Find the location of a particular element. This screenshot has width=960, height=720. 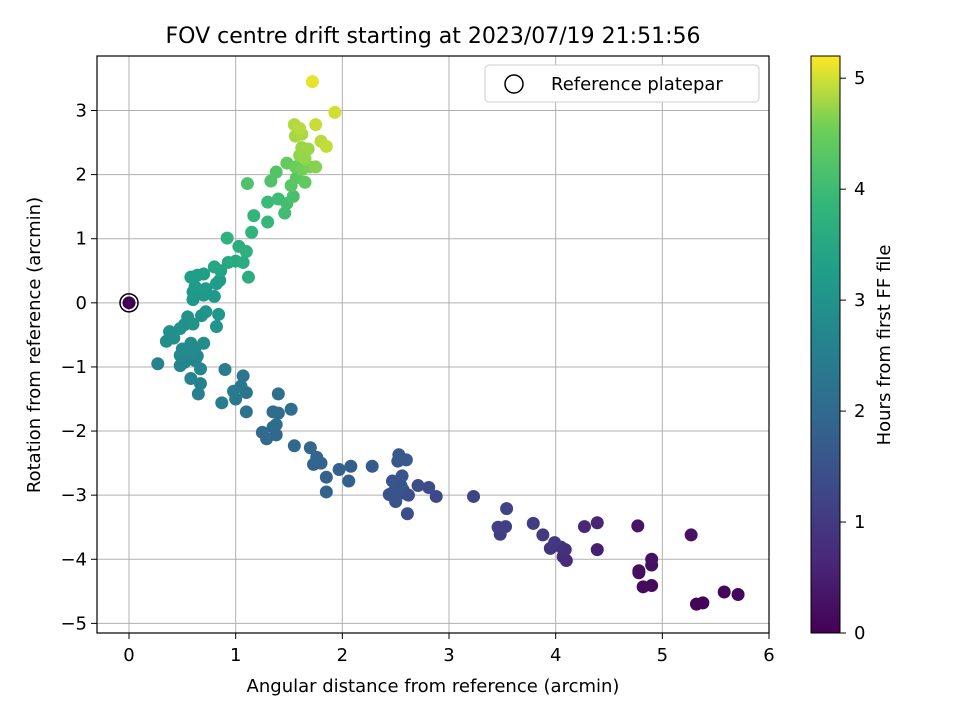

x-tick-label: 5 is located at coordinates (662, 655).